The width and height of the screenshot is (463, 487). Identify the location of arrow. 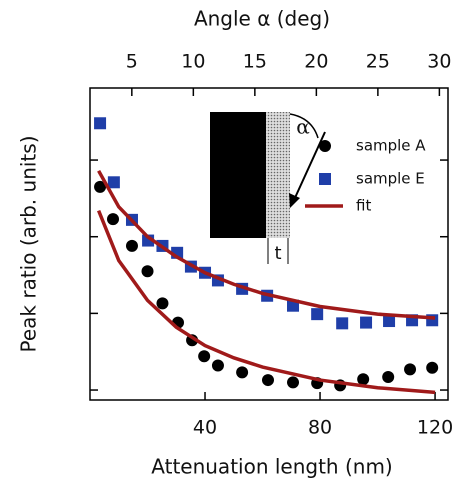
(309, 166).